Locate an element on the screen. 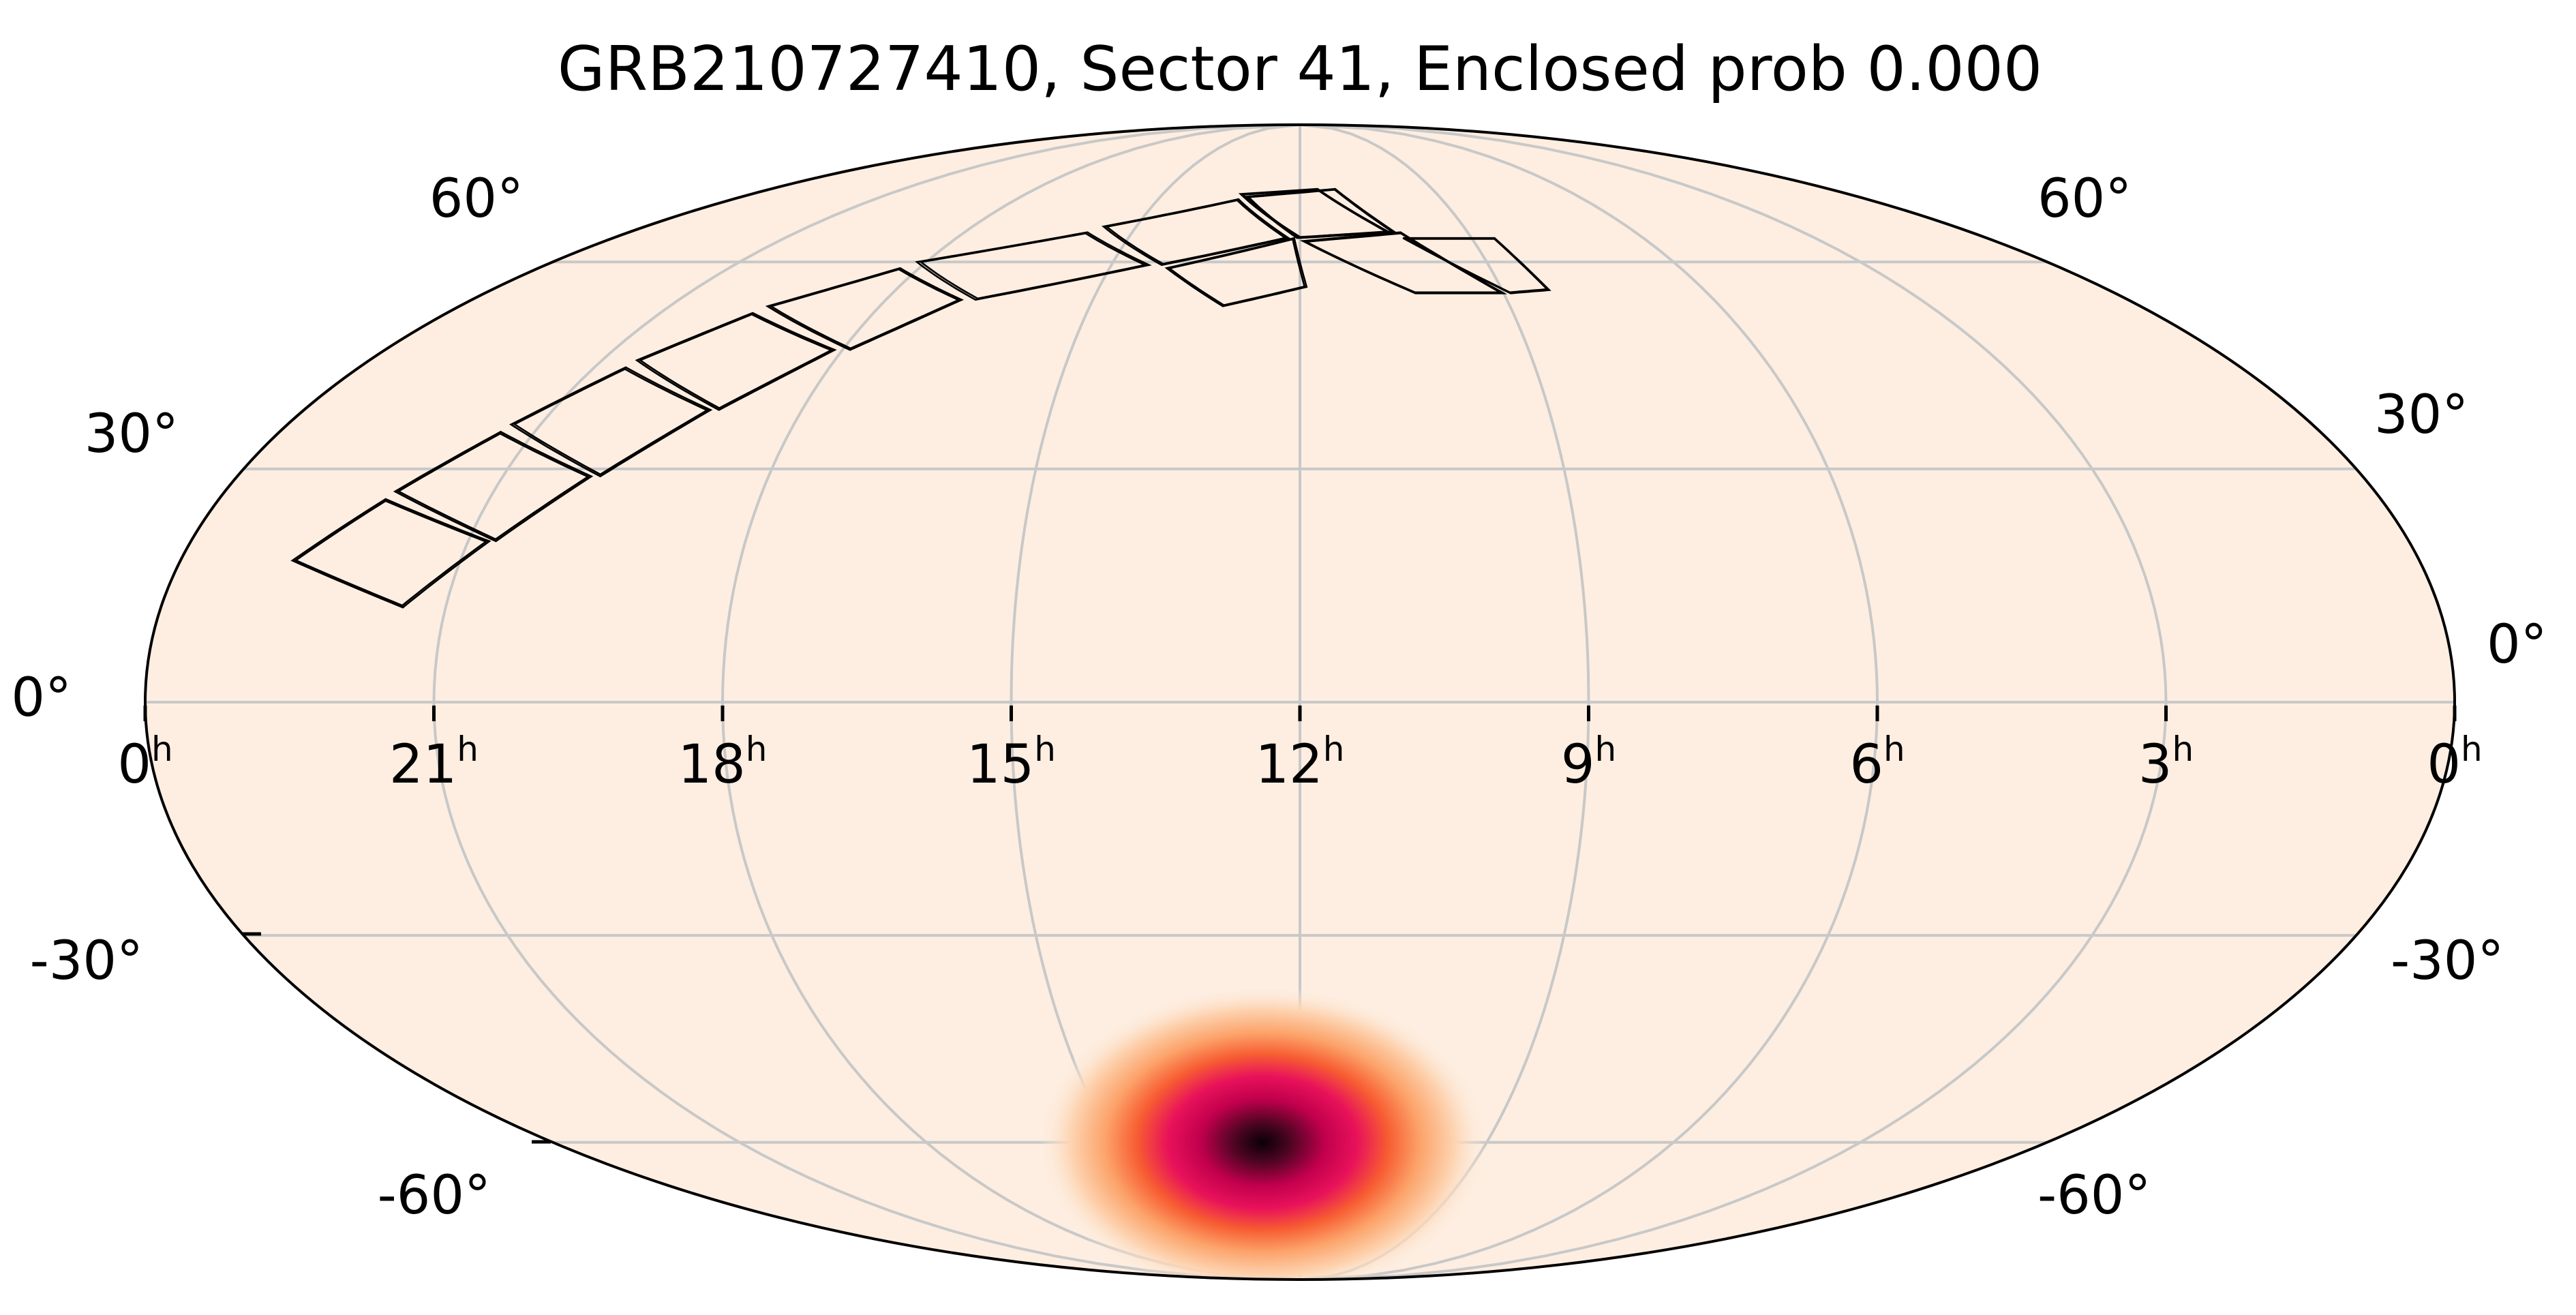 This screenshot has width=2576, height=1315. ra-tick-label: 18h is located at coordinates (723, 762).